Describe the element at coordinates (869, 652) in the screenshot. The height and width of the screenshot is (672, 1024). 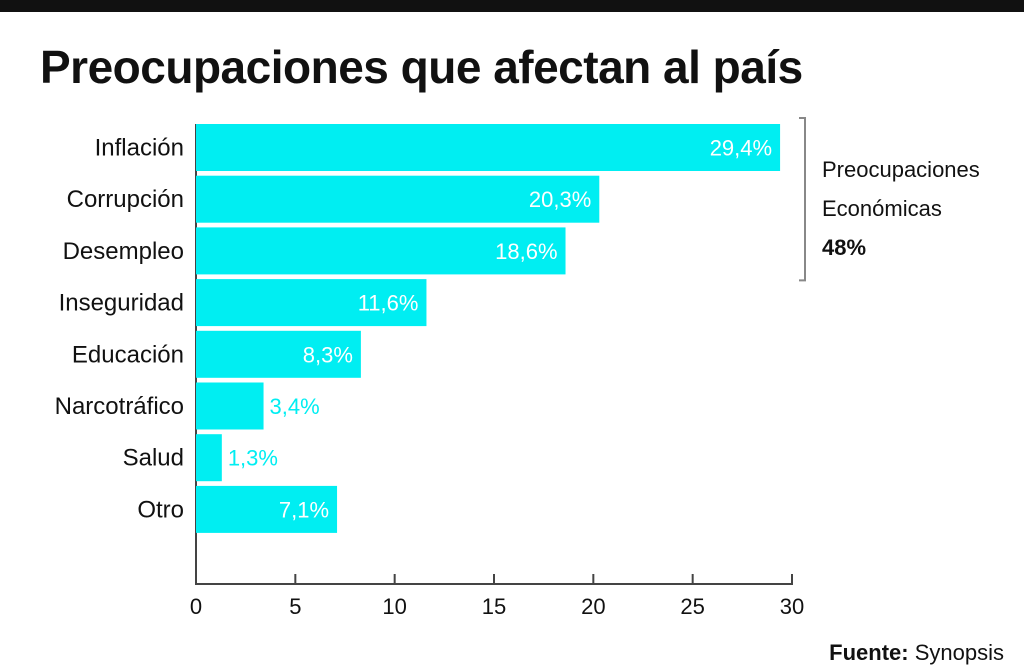
I see `source-label: Fuente:` at that location.